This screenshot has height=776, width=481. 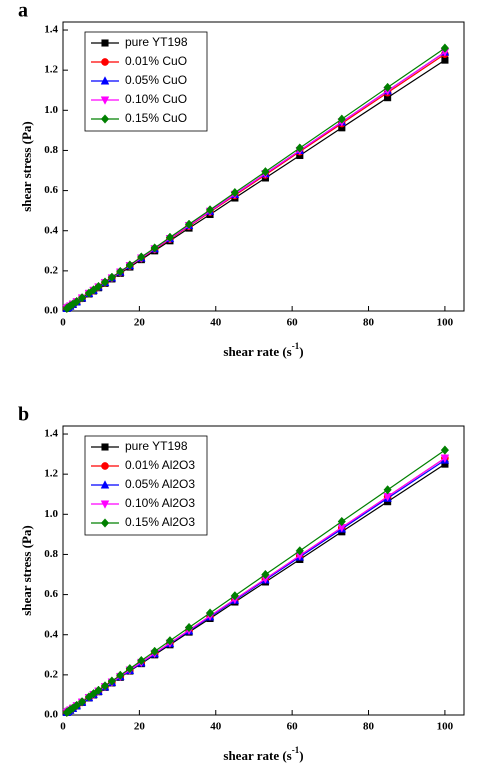 I want to click on legend-label: 0.05% Al2O3, so click(x=160, y=484).